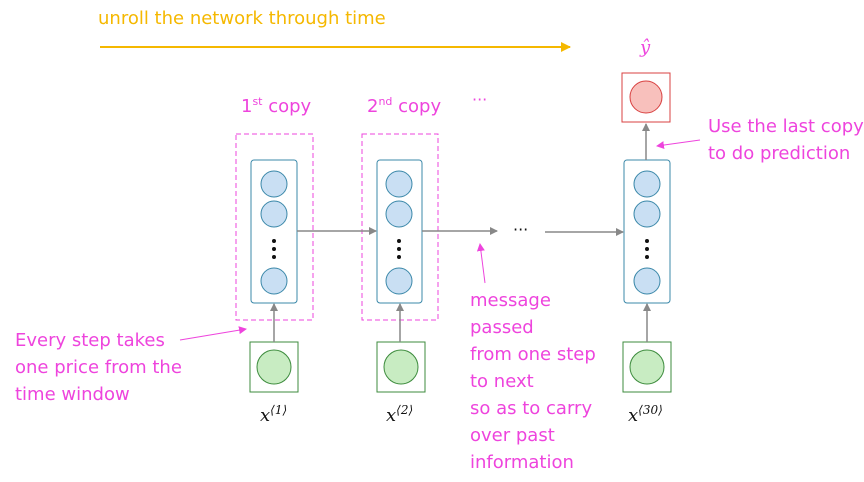 The width and height of the screenshot is (864, 482). I want to click on output-label-yhat: ŷ, so click(645, 47).